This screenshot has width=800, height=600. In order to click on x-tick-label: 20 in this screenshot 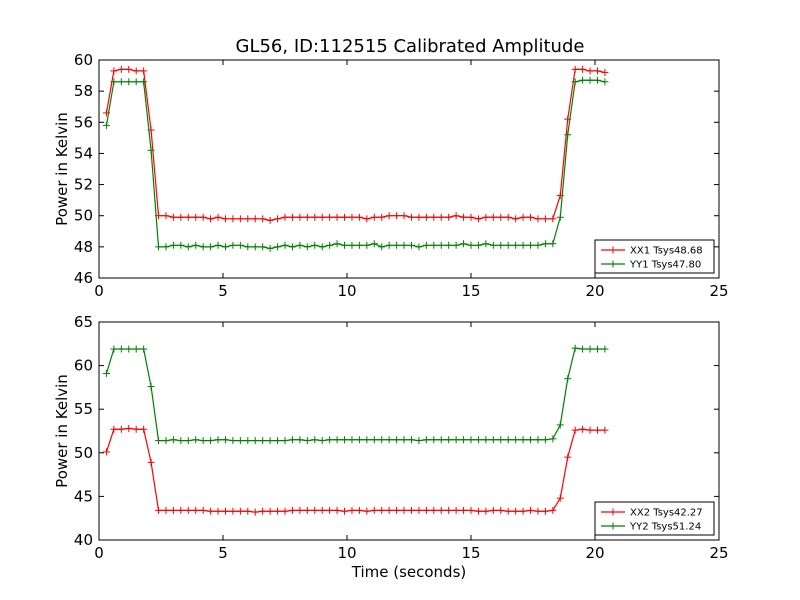, I will do `click(594, 291)`.